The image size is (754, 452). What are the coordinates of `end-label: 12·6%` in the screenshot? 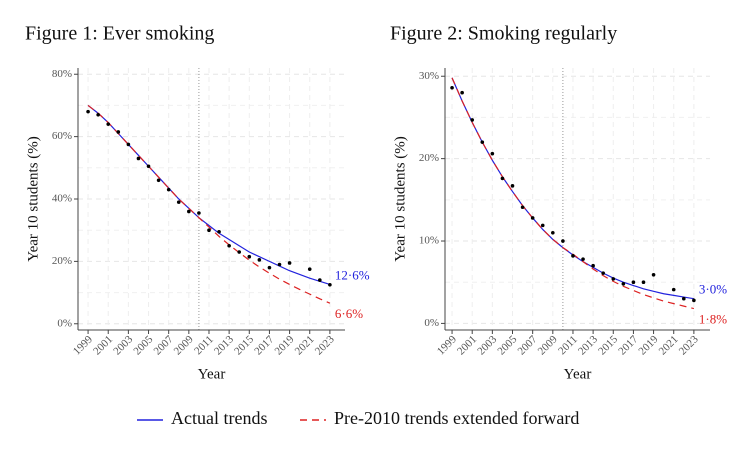 It's located at (352, 274).